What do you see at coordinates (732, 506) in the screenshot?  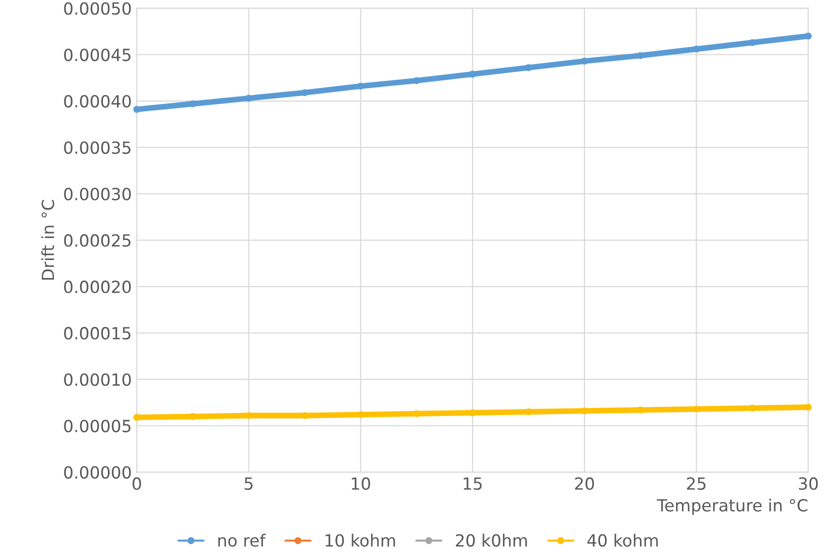 I see `x-axis-title: Temperature in °C` at bounding box center [732, 506].